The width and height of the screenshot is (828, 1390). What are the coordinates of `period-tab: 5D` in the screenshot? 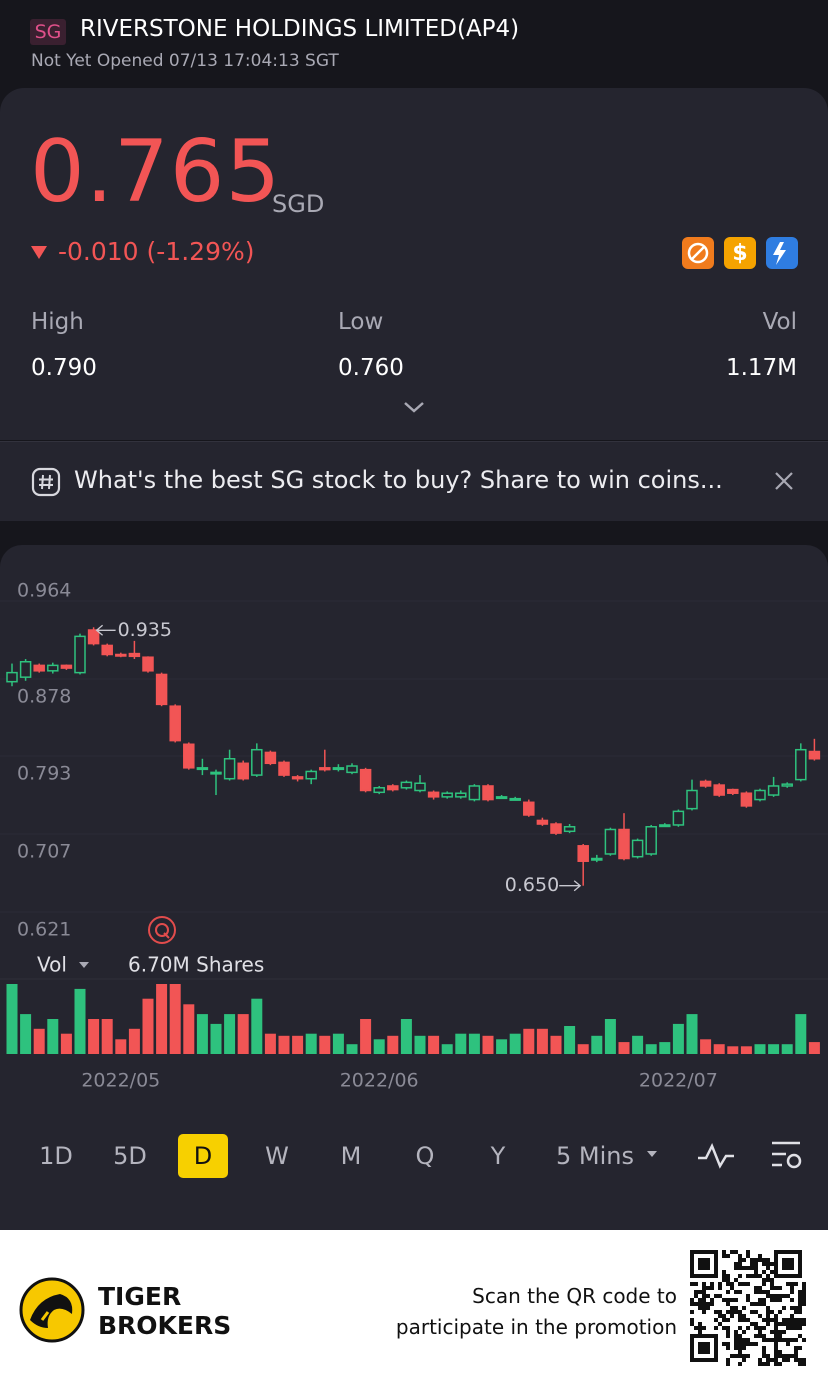 It's located at (130, 1156).